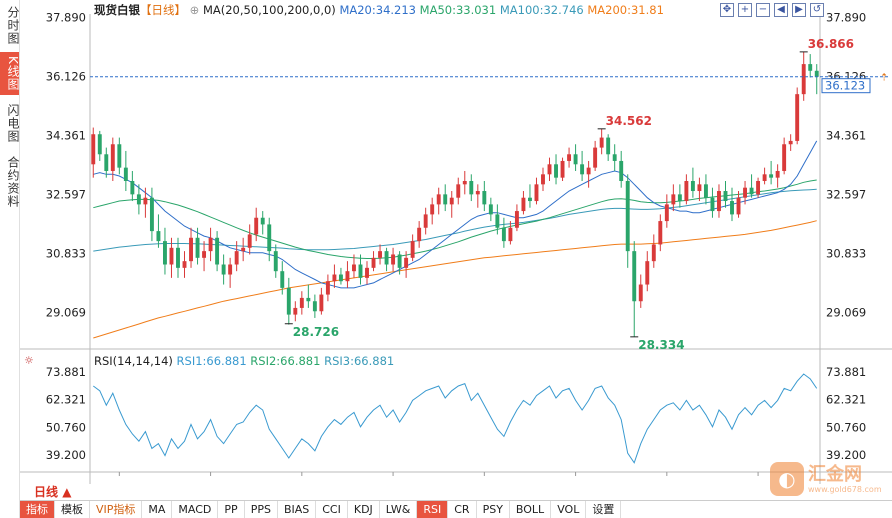 The height and width of the screenshot is (518, 892). I want to click on ma100-line, so click(455, 220).